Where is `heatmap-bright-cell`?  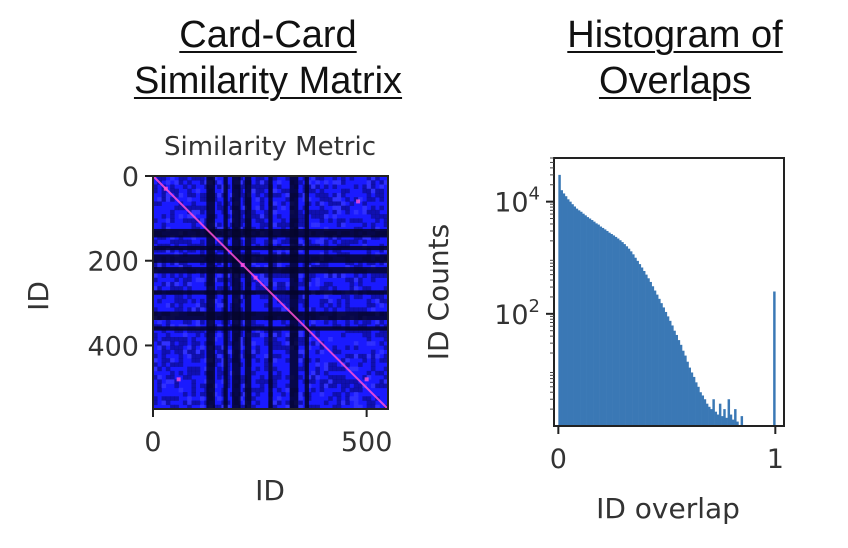
heatmap-bright-cell is located at coordinates (178, 379).